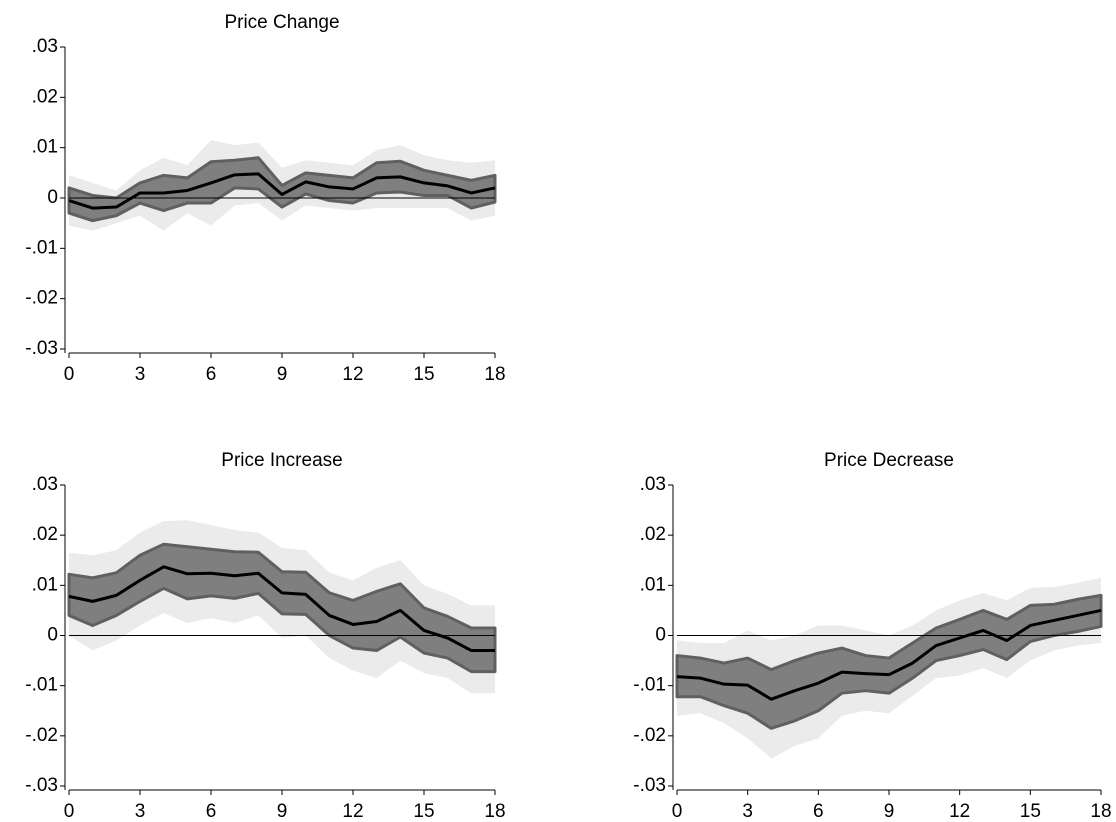  I want to click on panel-title: Price Decrease, so click(889, 460).